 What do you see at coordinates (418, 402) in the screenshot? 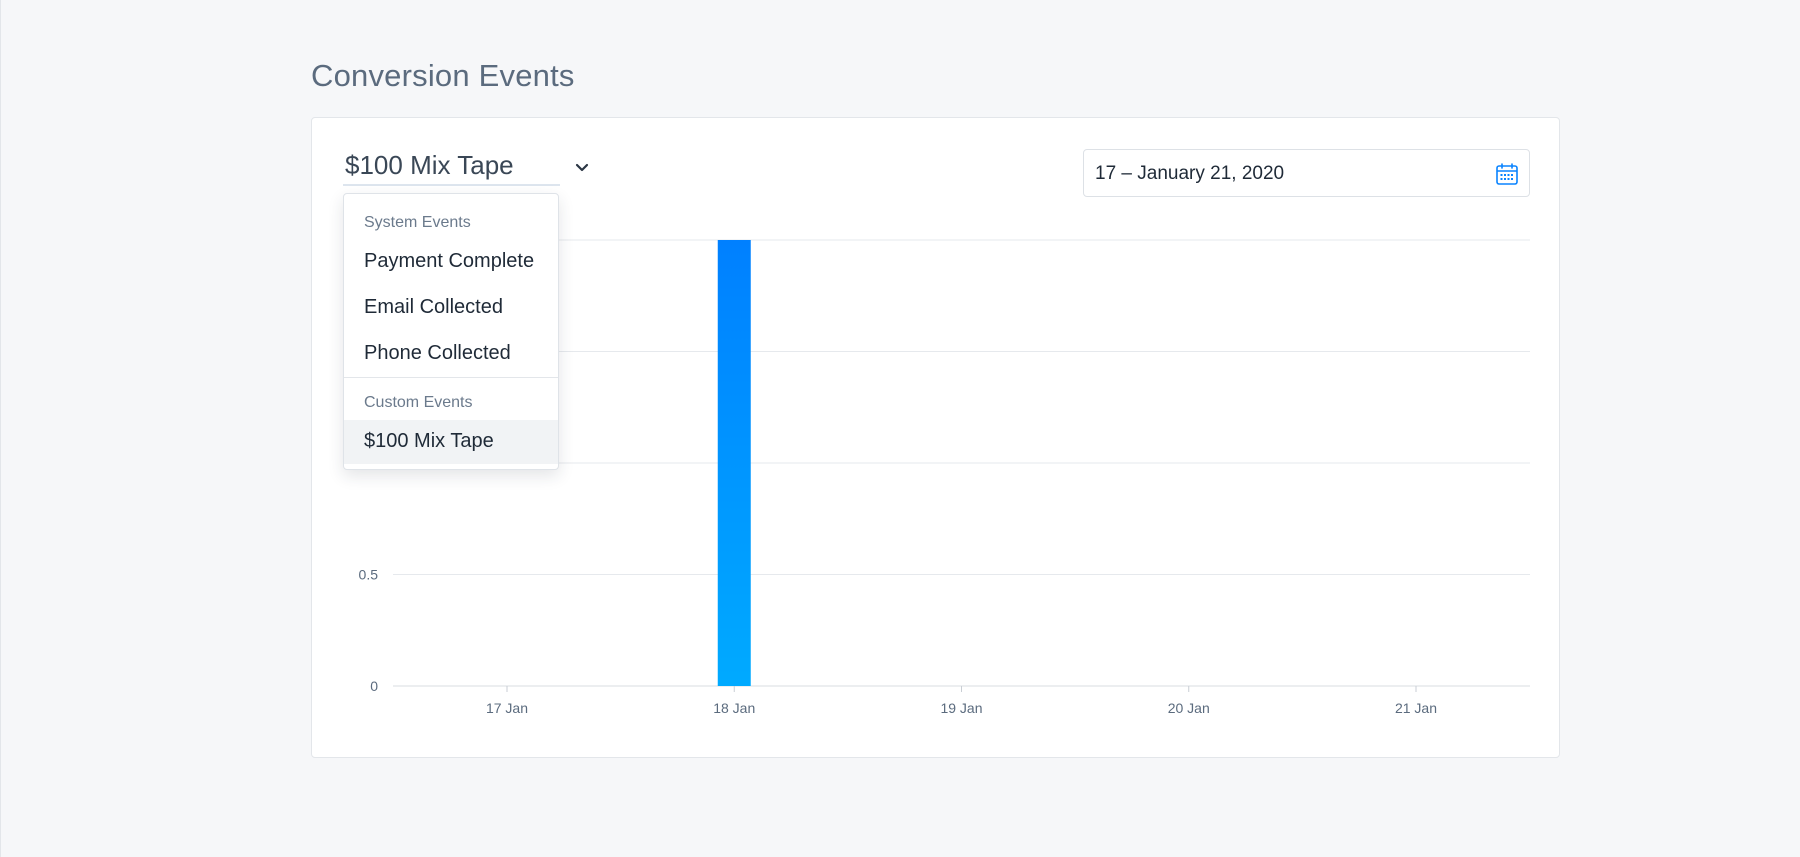
I see `dropdown-group-label-custom: Custom Events` at bounding box center [418, 402].